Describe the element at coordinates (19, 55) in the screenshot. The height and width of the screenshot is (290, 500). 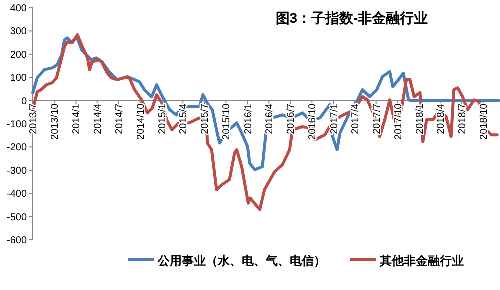
I see `y-tick-label: 200` at that location.